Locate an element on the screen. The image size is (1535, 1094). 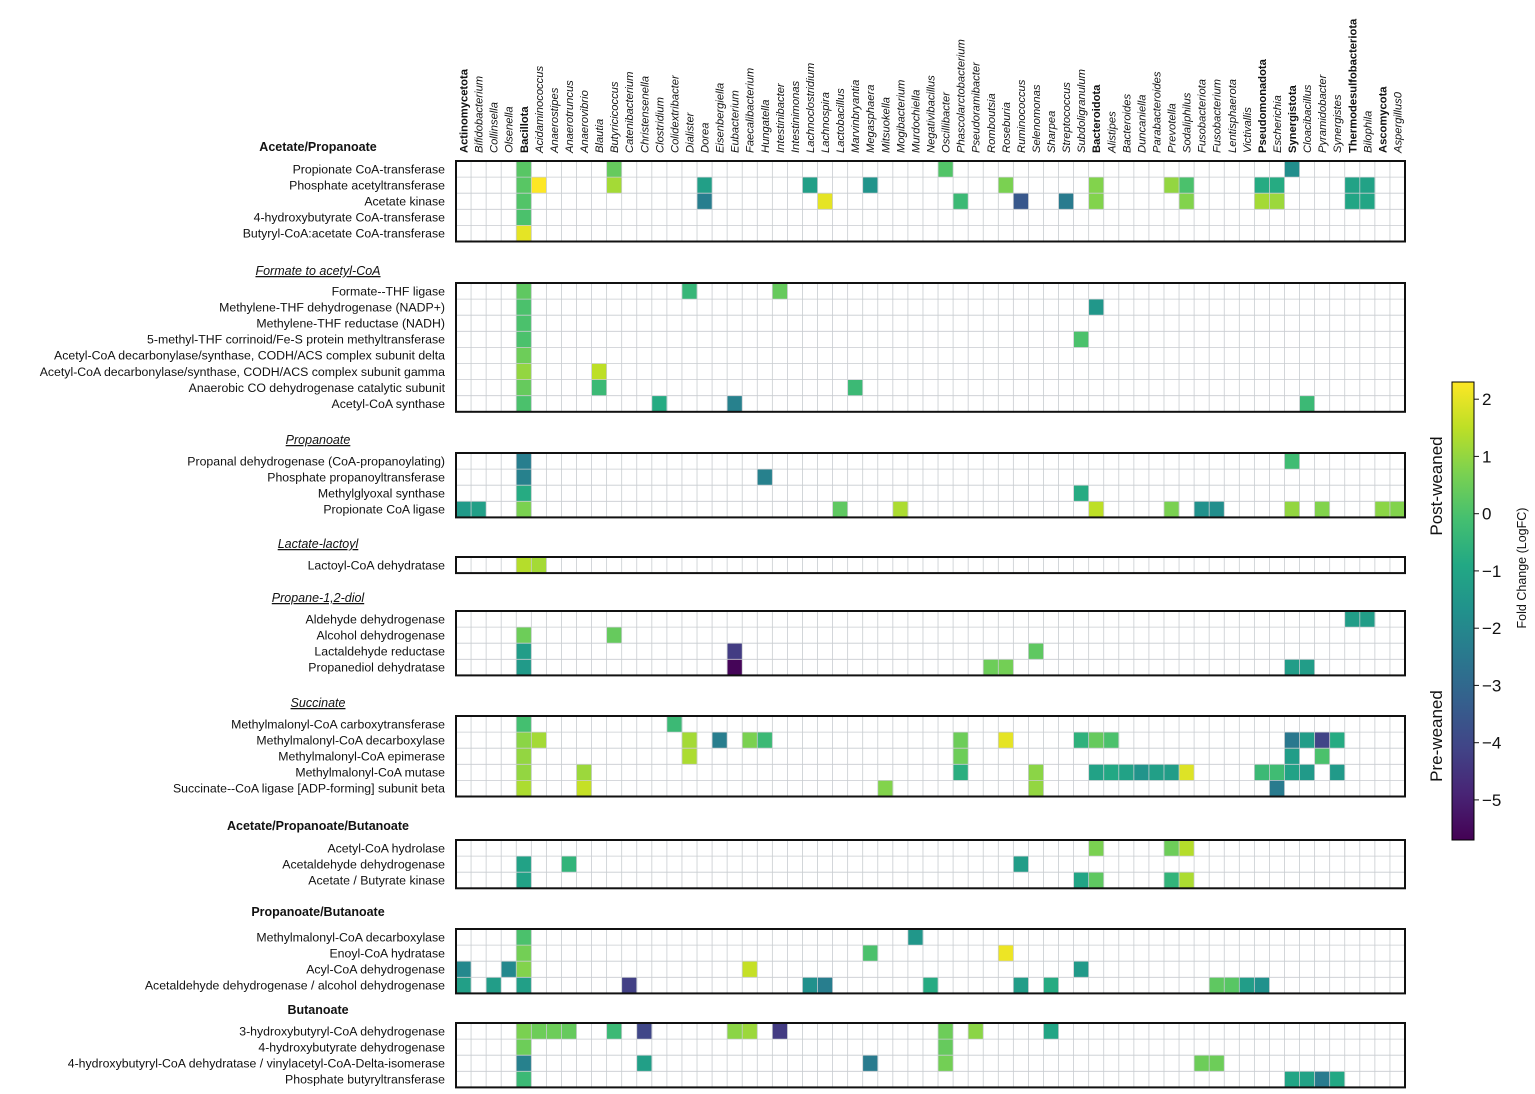
cell-alcohol-dehydrogenase-butyricicoccus is located at coordinates (614, 635).